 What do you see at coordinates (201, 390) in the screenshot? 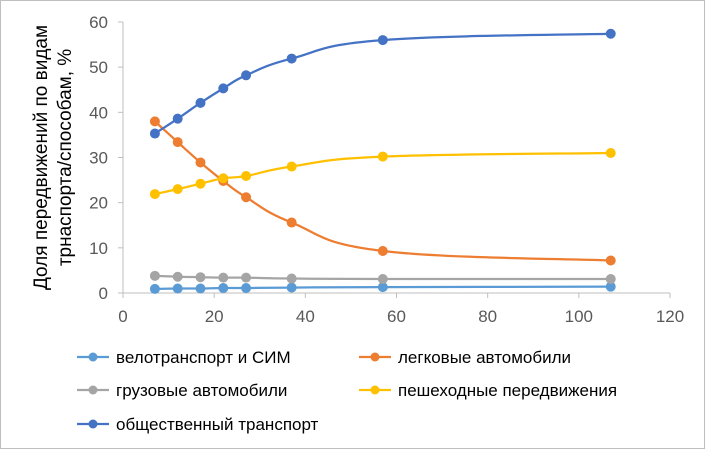
I see `legend-label: грузовые автомобили` at bounding box center [201, 390].